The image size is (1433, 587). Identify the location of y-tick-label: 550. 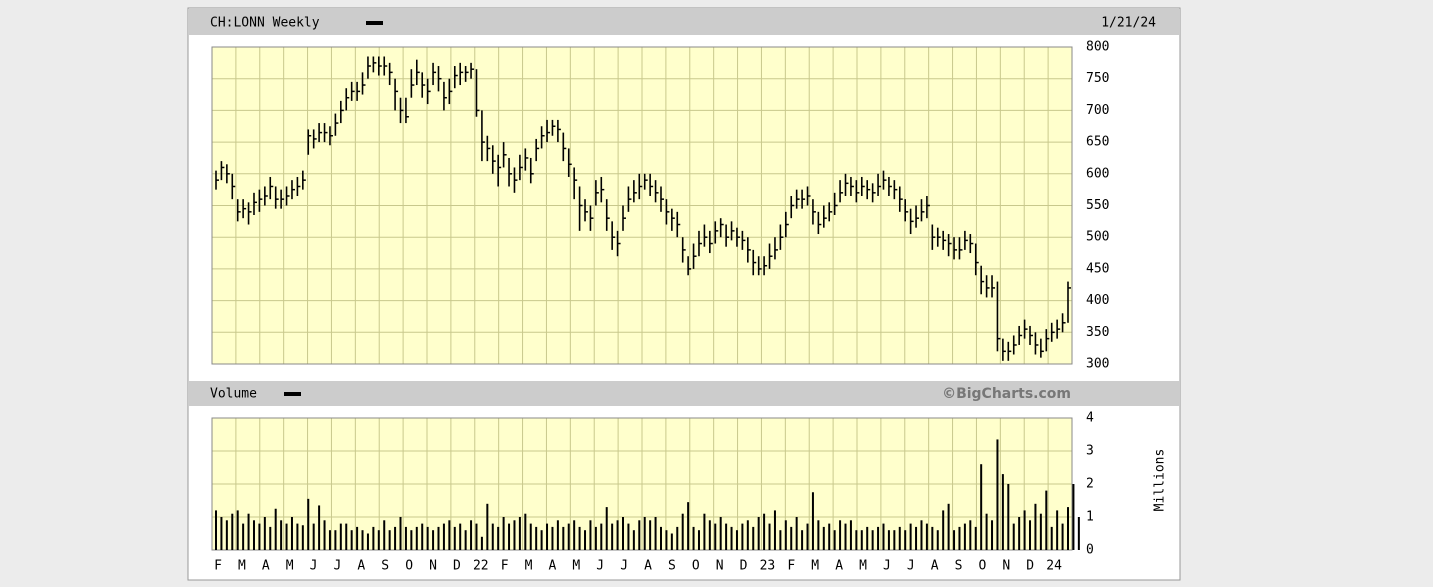
(1097, 205).